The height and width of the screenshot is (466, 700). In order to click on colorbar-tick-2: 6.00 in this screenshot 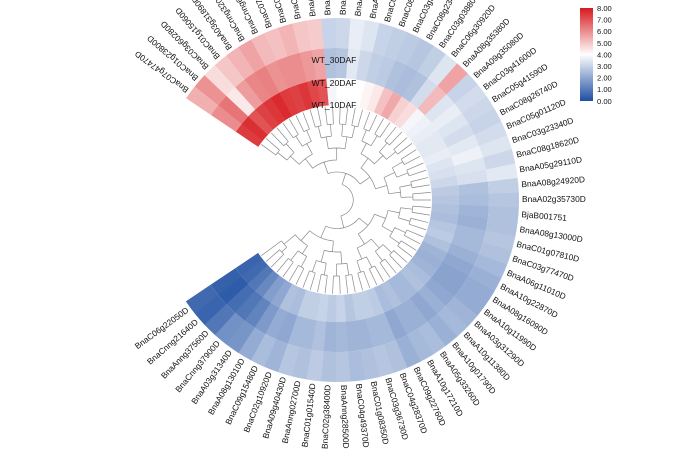, I will do `click(604, 31)`.